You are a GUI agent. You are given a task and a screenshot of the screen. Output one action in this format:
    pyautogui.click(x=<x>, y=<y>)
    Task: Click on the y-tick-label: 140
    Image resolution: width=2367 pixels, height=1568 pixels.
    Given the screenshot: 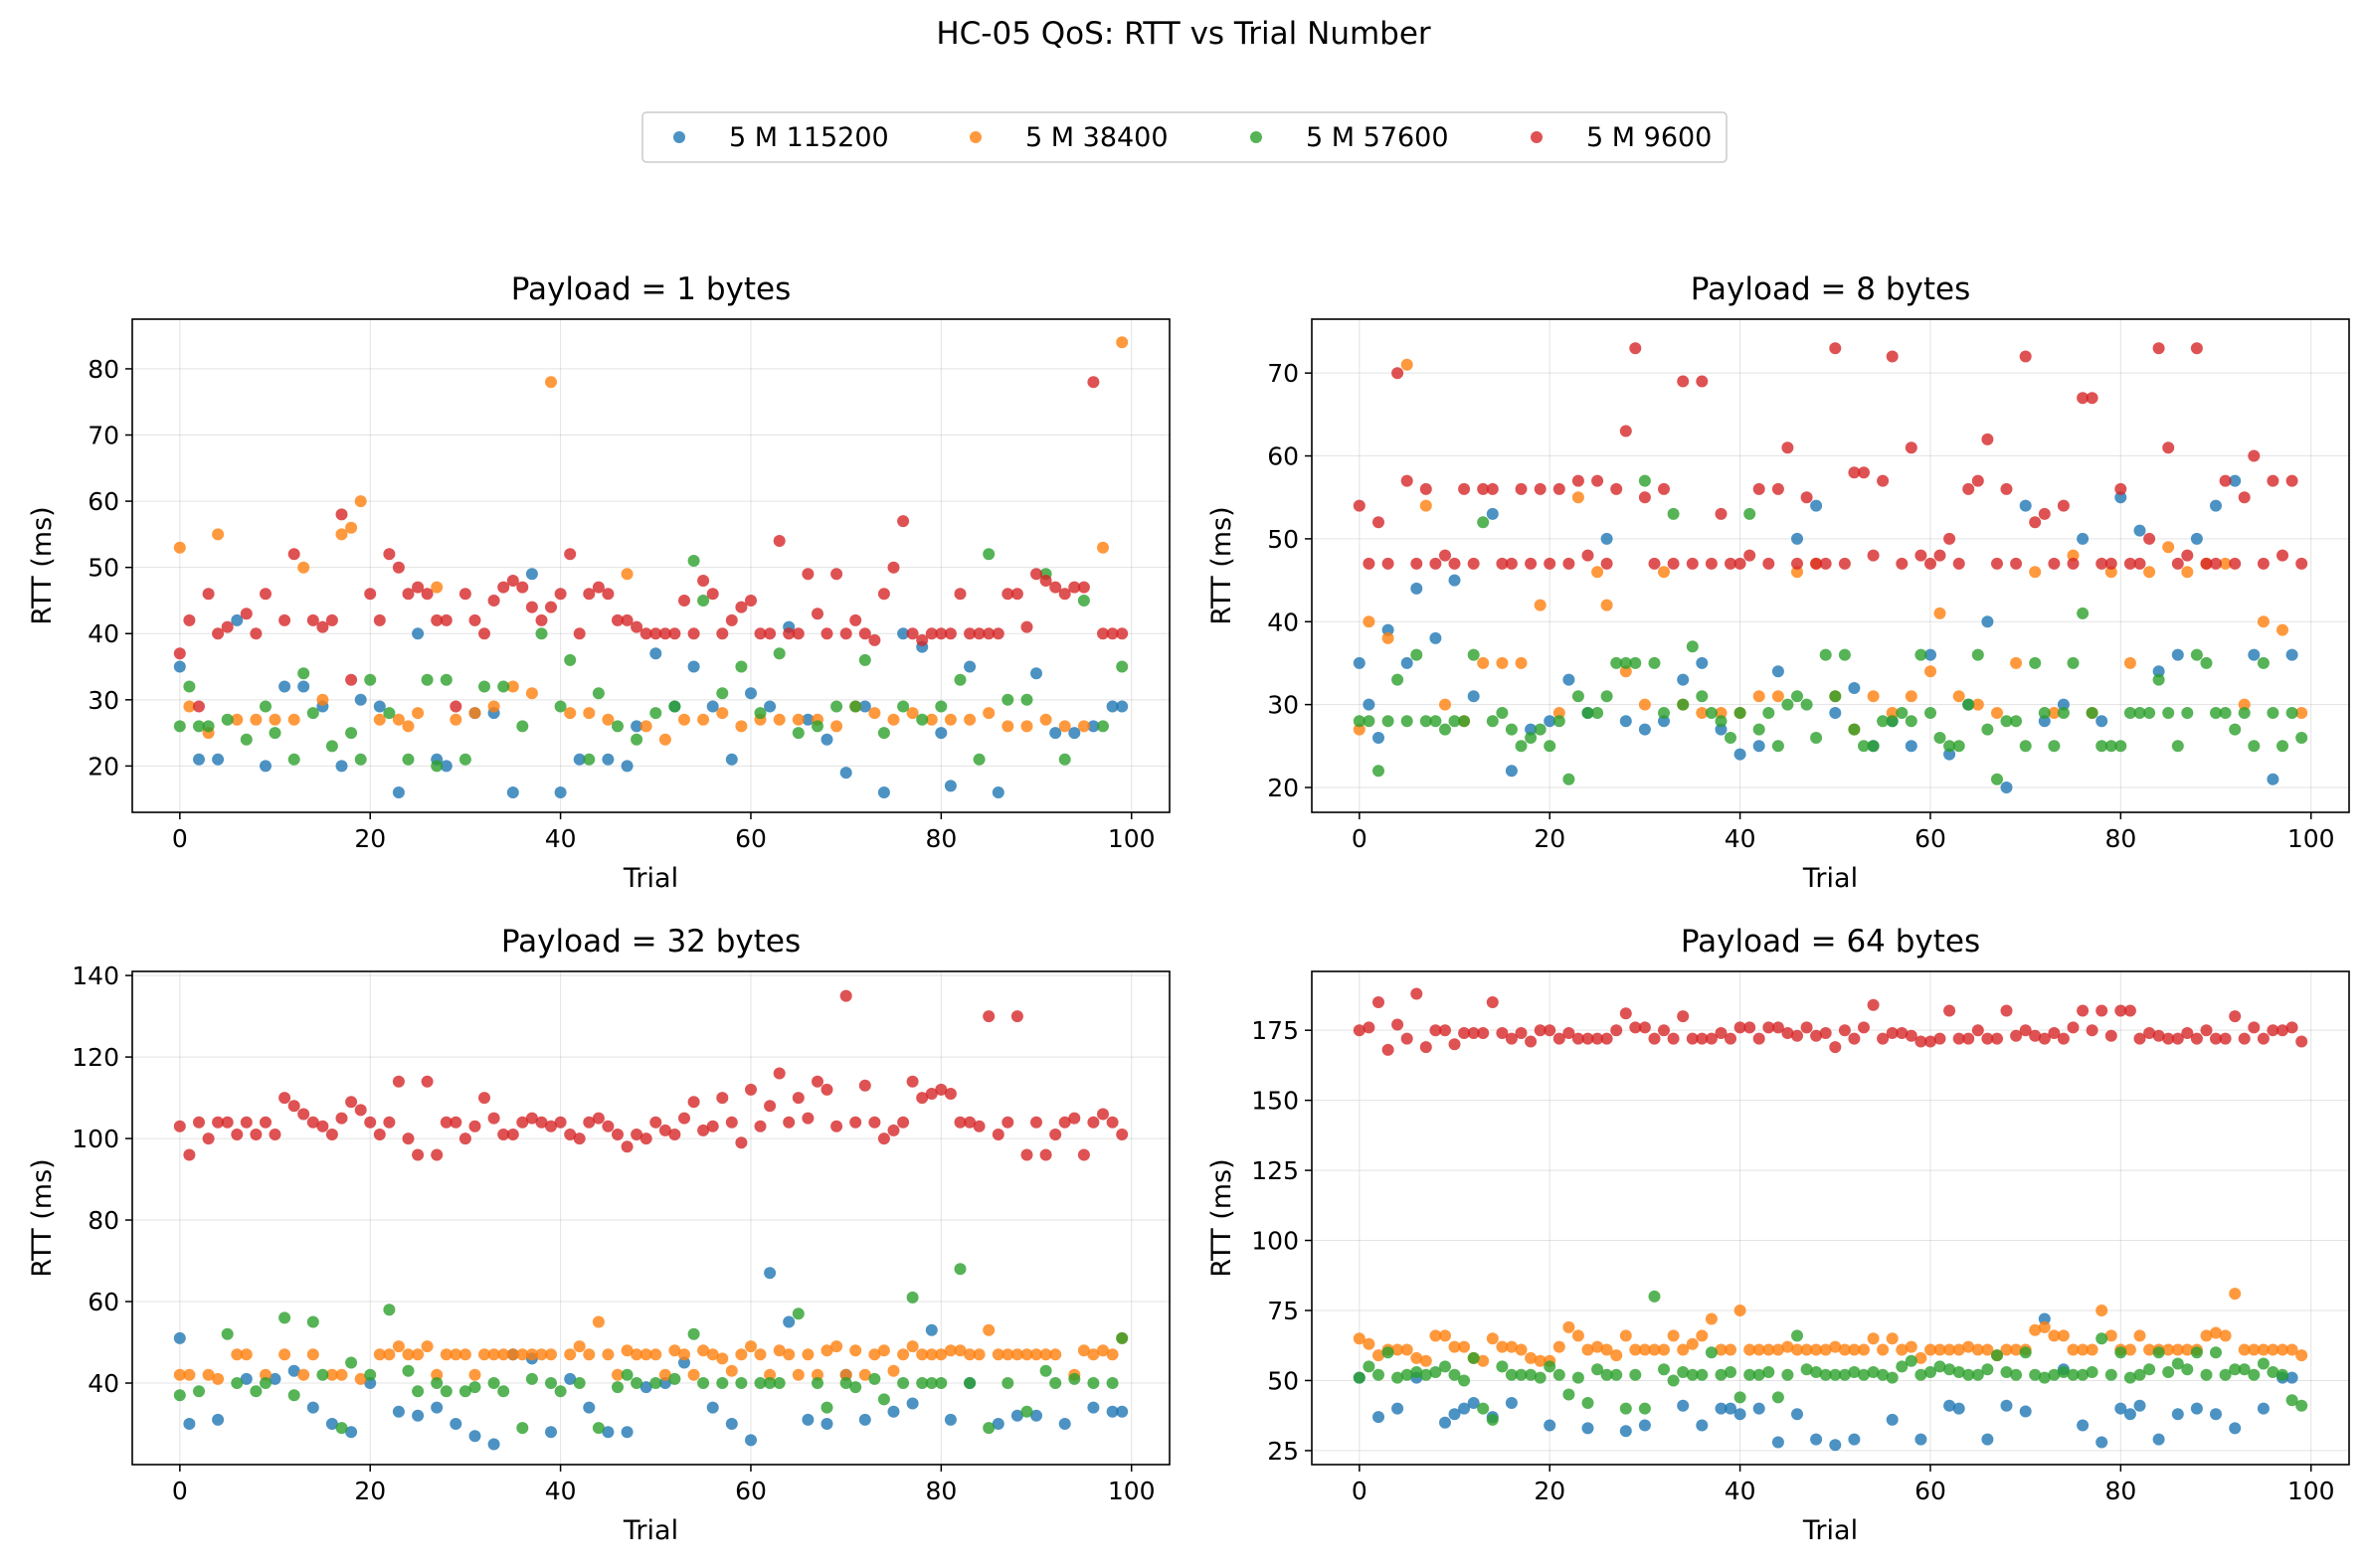 What is the action you would take?
    pyautogui.click(x=95, y=975)
    